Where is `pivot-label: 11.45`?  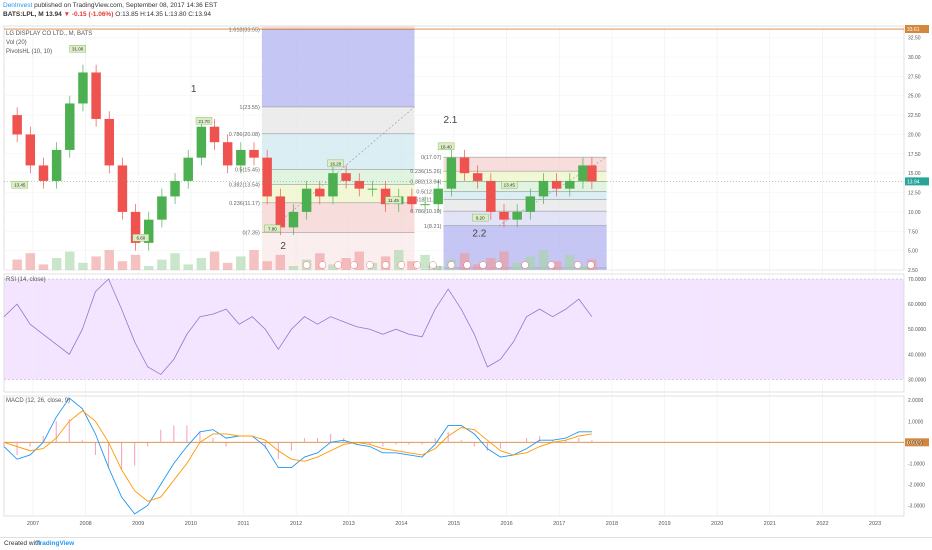
pivot-label: 11.45 is located at coordinates (393, 200).